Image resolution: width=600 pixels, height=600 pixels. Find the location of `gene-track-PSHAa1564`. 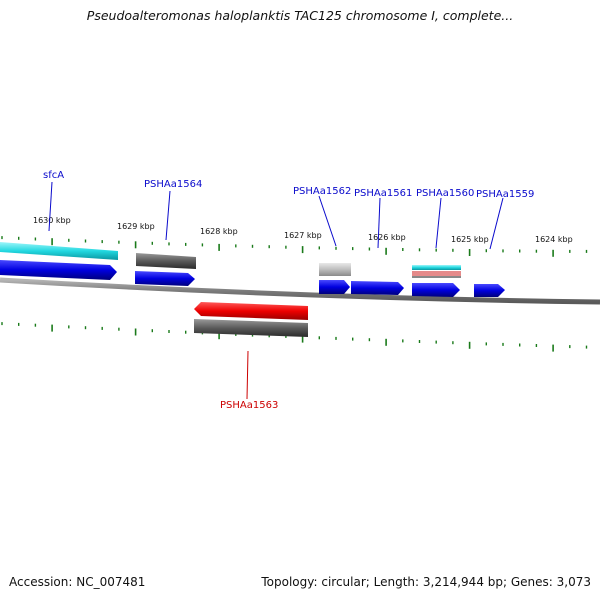

gene-track-PSHAa1564 is located at coordinates (166, 261).